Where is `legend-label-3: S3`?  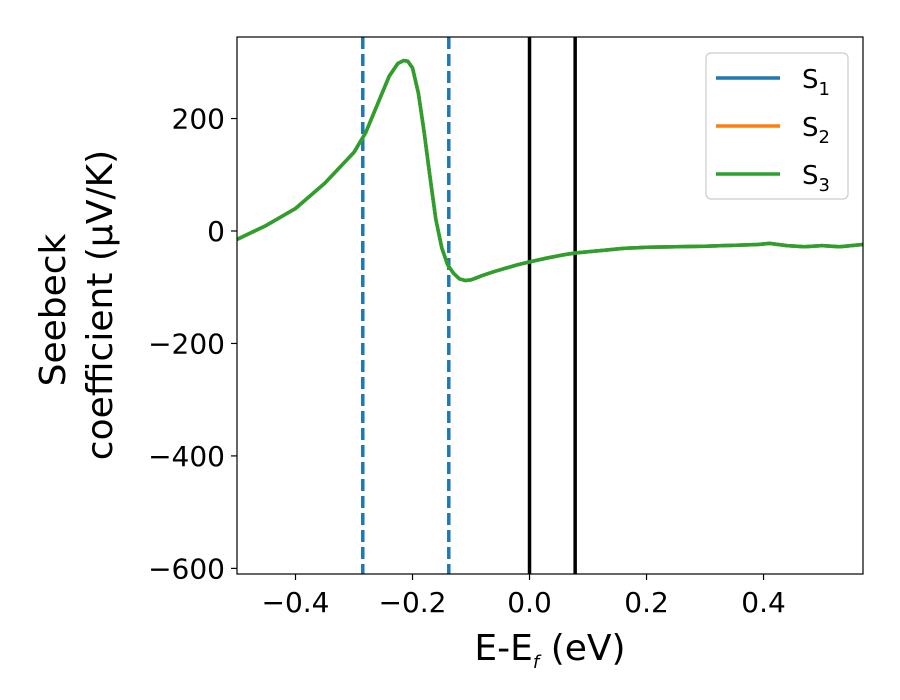 legend-label-3: S3 is located at coordinates (816, 178).